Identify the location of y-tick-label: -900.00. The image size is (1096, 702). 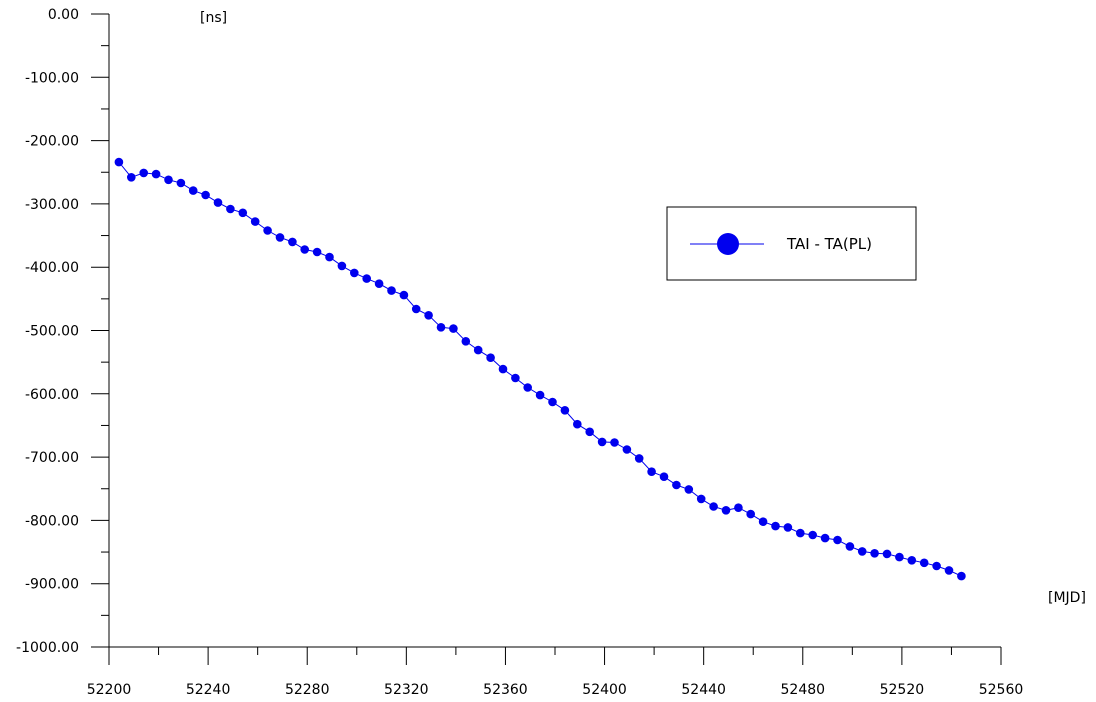
(52, 585).